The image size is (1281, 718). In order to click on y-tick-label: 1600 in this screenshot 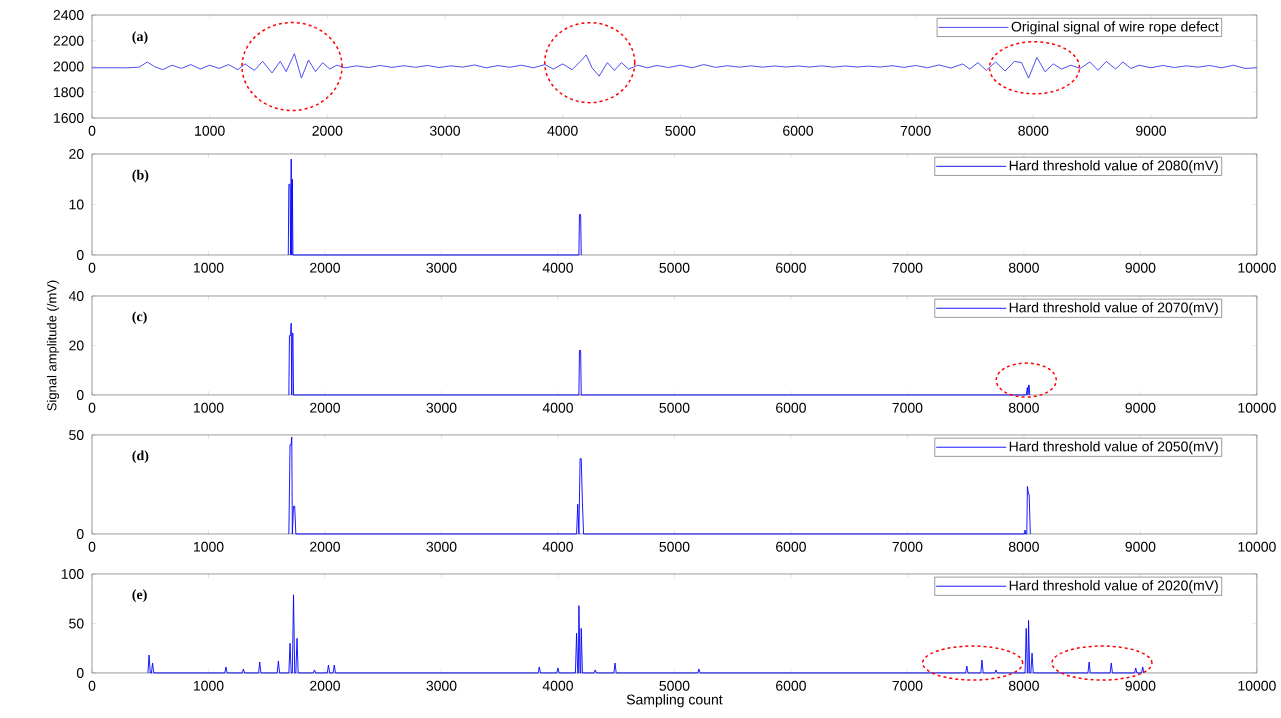, I will do `click(69, 118)`.